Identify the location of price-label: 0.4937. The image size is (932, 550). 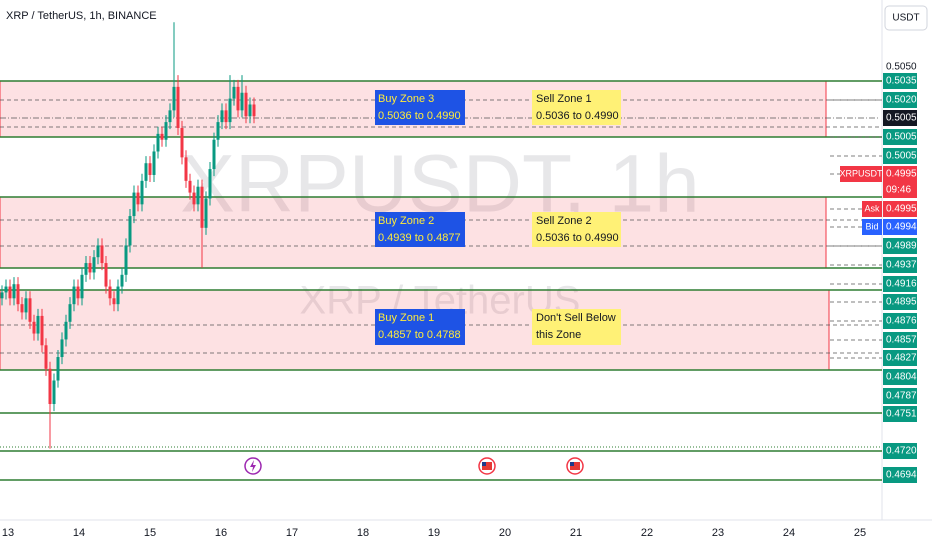
(901, 265).